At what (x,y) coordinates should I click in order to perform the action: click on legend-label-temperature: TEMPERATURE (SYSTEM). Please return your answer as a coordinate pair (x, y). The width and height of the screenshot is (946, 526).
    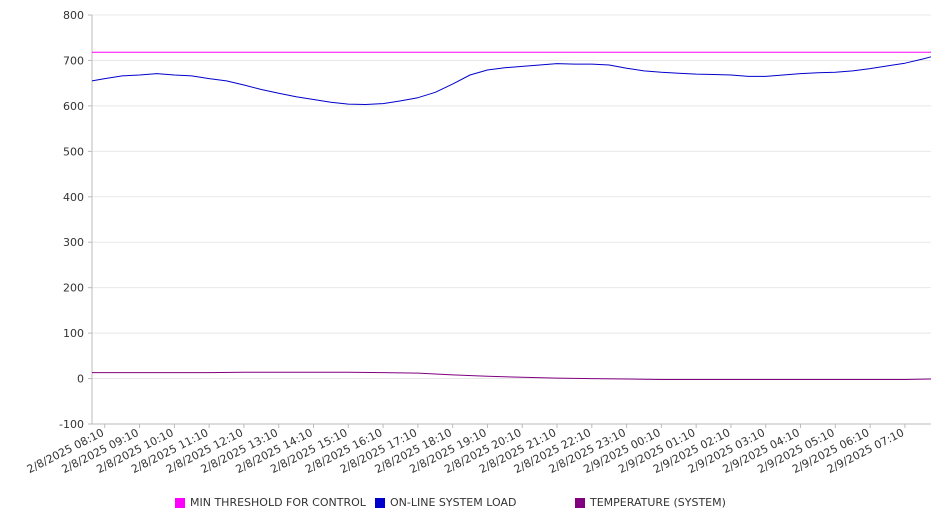
    Looking at the image, I should click on (658, 502).